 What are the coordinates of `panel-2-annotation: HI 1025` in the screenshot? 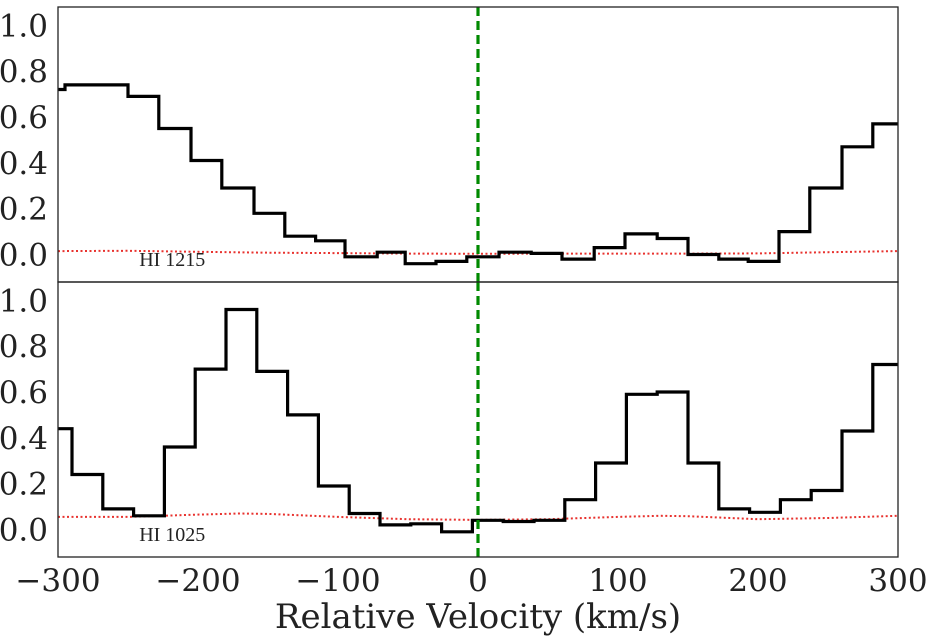 It's located at (172, 535).